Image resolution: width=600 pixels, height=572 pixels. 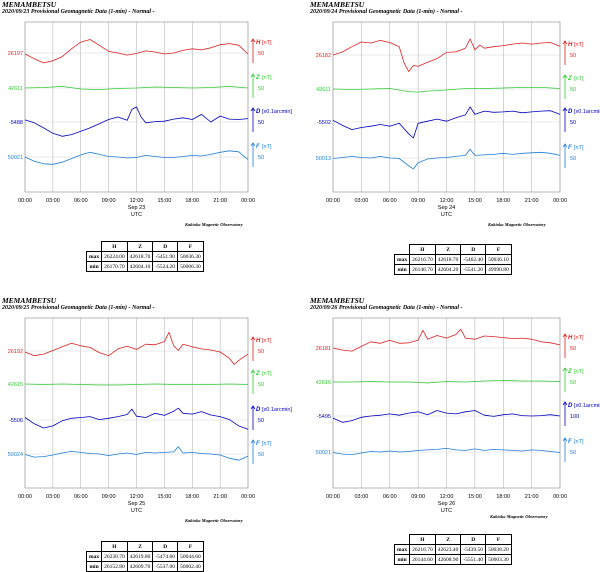 I want to click on stats-cell: -5551.40, so click(x=473, y=559).